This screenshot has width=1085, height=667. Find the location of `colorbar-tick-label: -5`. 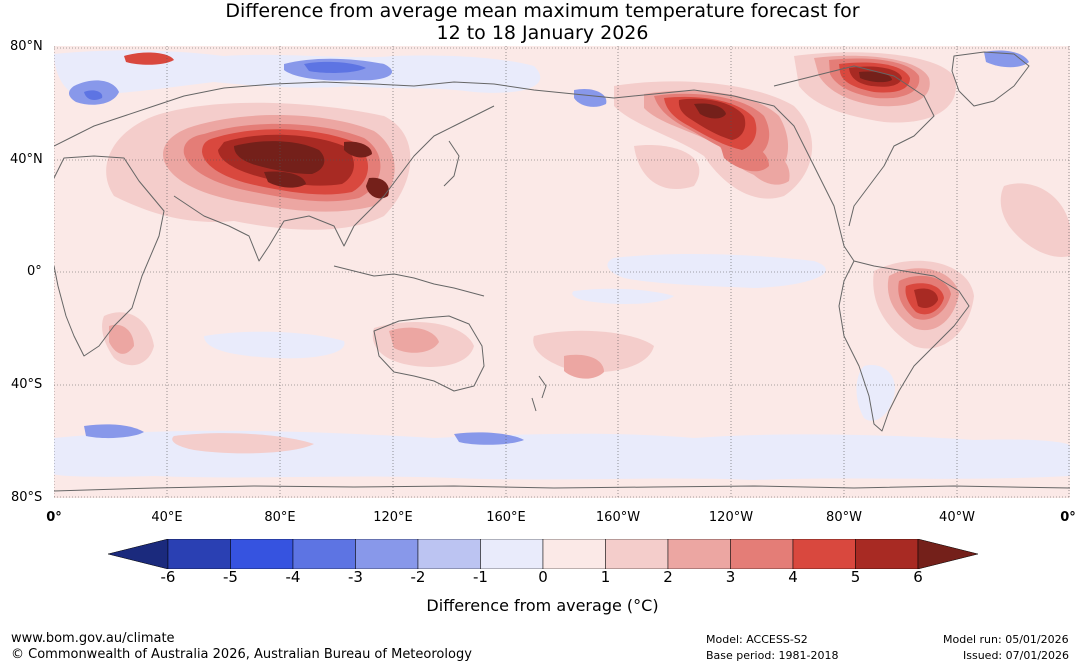

colorbar-tick-label: -5 is located at coordinates (230, 577).